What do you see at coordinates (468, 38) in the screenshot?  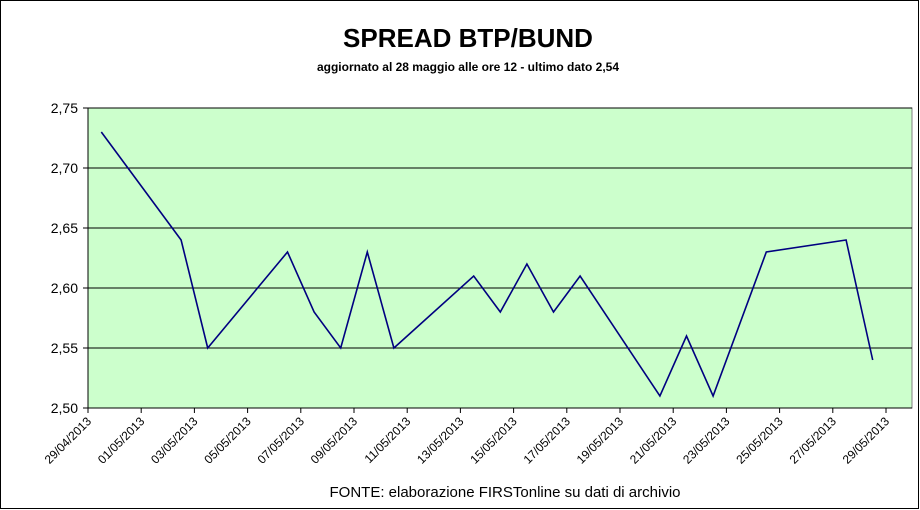 I see `chart-title: SPREAD BTP/BUND` at bounding box center [468, 38].